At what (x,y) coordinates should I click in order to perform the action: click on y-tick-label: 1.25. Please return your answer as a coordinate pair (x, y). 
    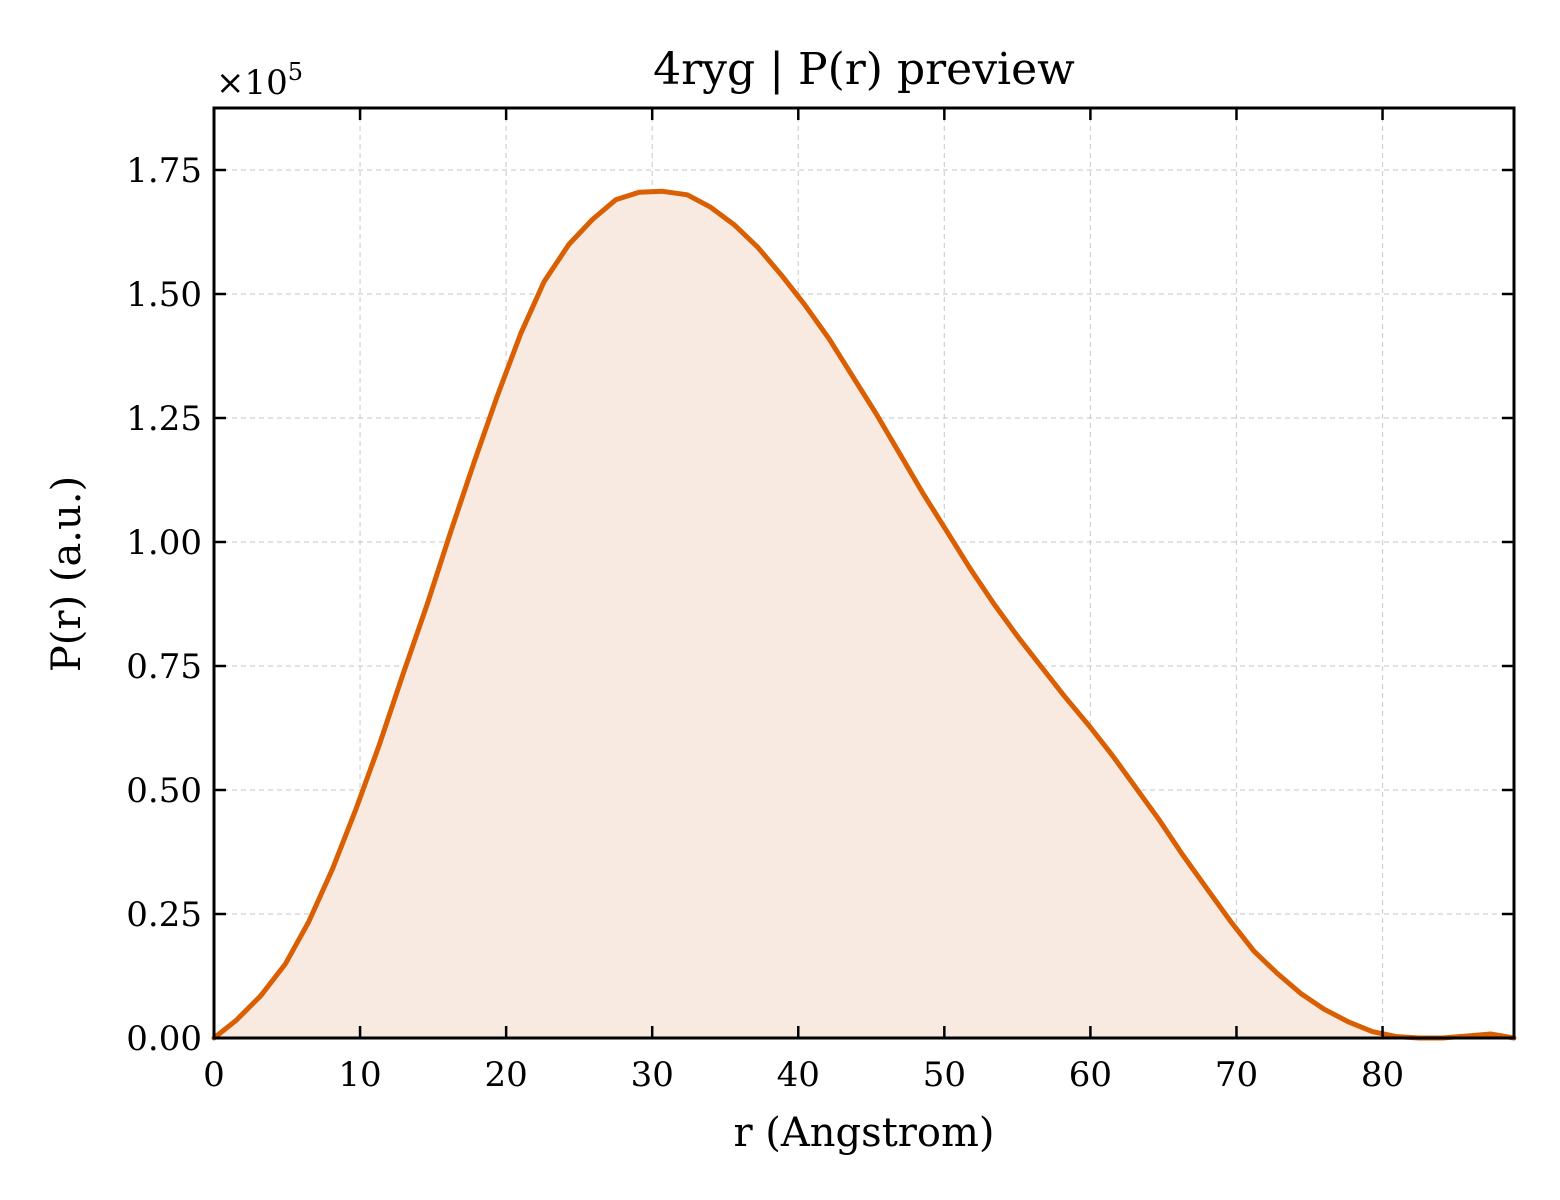
    Looking at the image, I should click on (164, 419).